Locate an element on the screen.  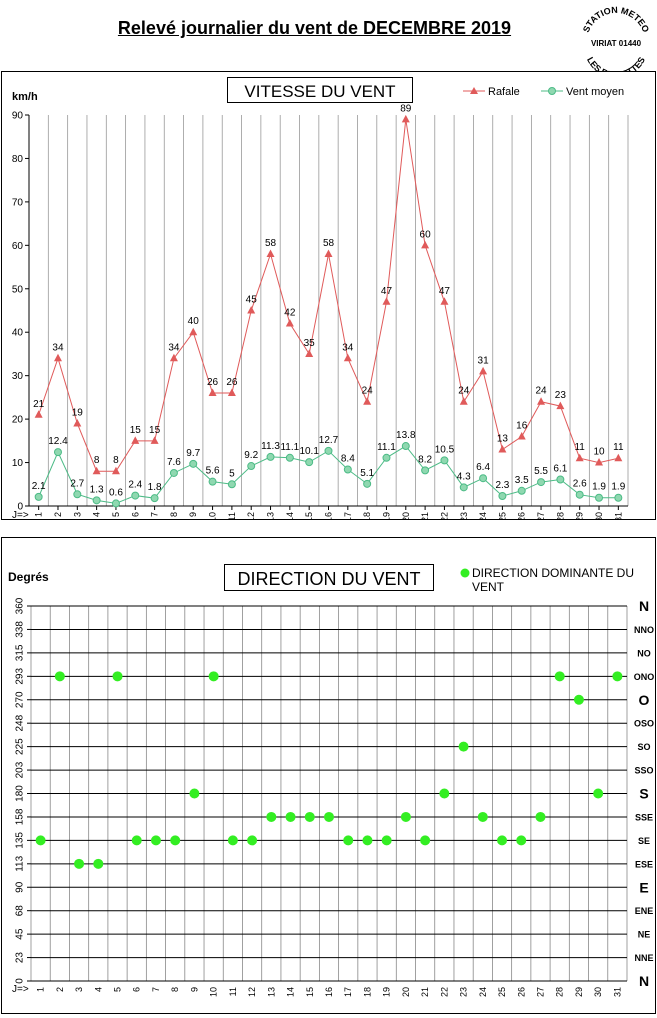
x-tick-label: 21 is located at coordinates (425, 516).